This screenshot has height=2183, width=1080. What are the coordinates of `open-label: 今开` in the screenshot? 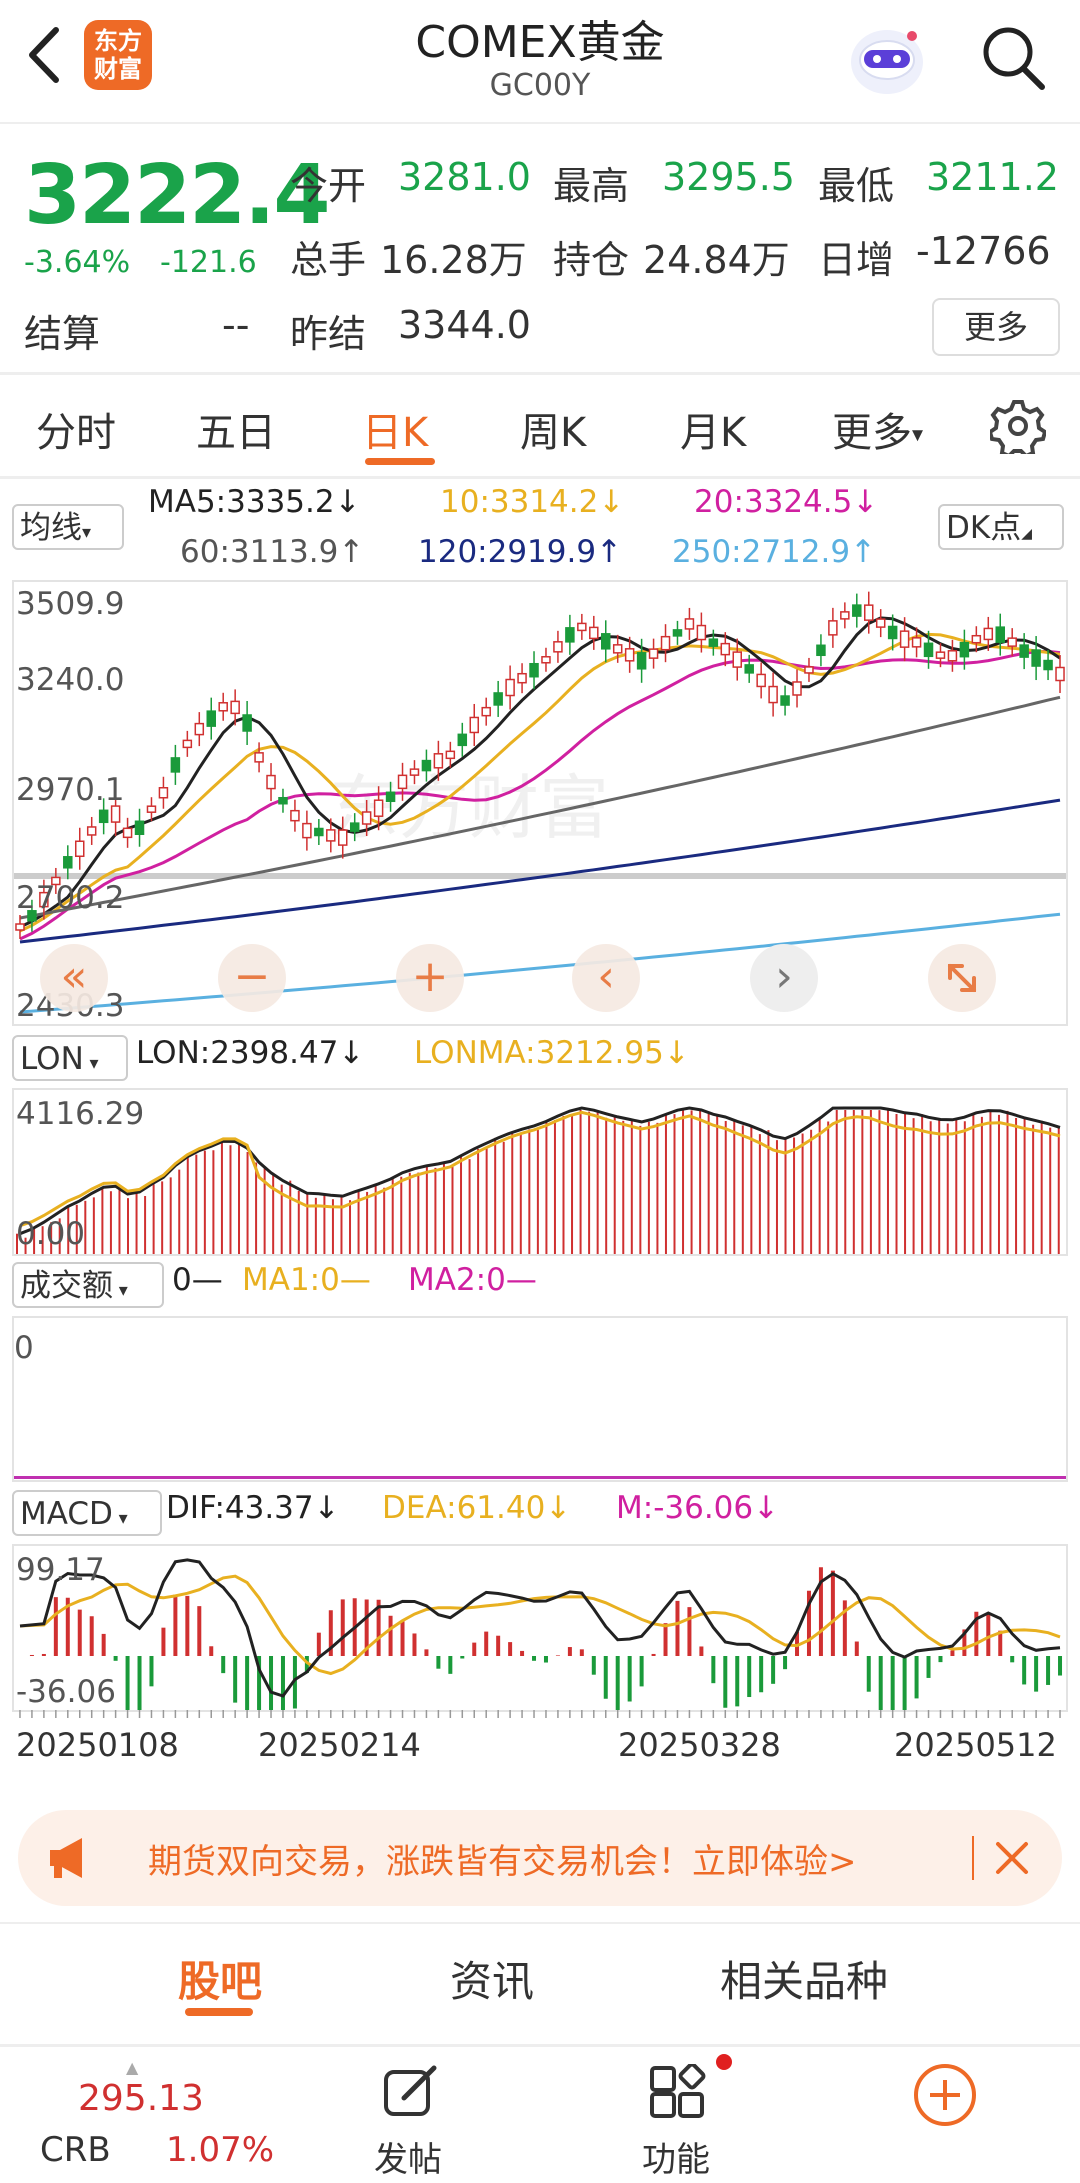 It's located at (328, 186).